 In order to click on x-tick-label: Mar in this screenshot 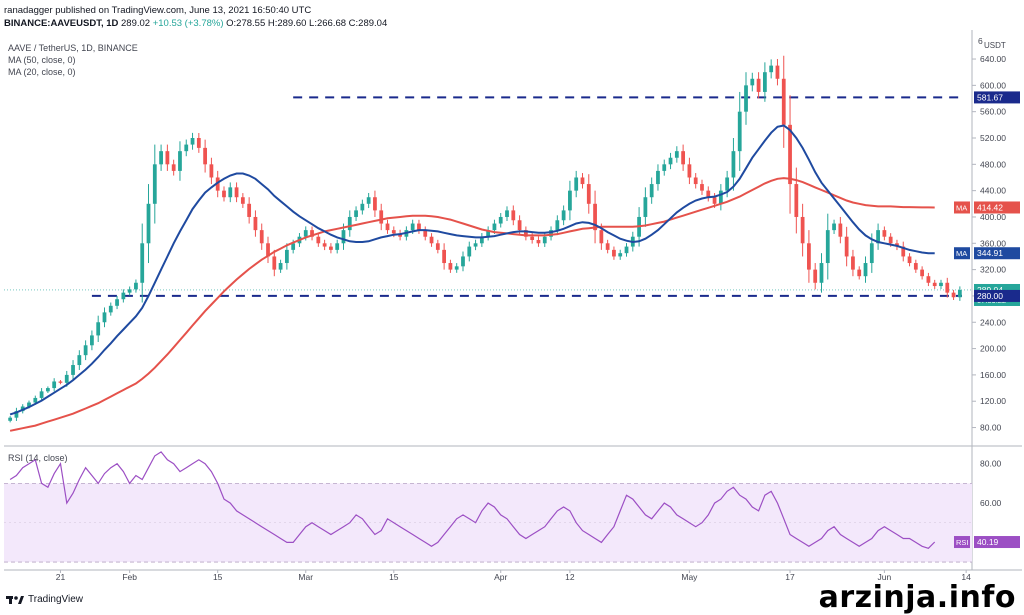, I will do `click(305, 577)`.